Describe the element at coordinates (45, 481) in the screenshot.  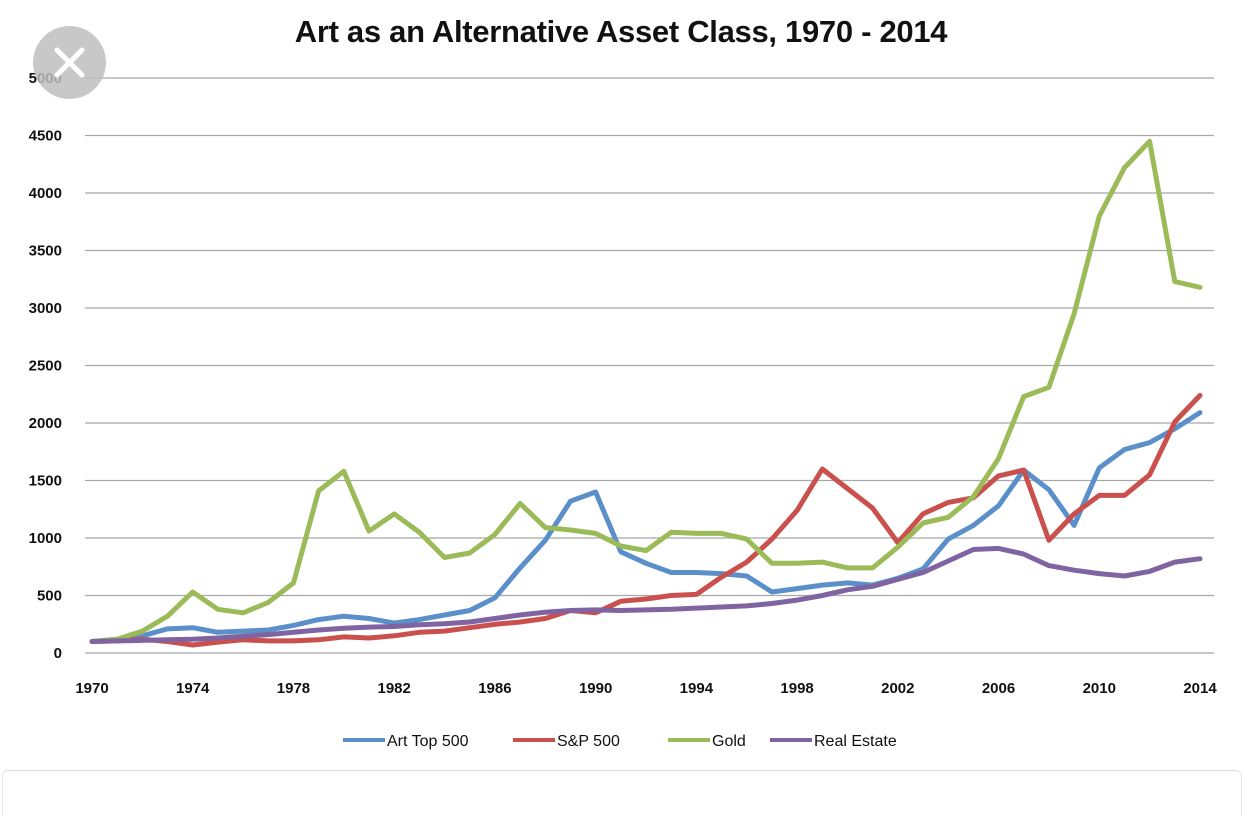
I see `y-tick-label-1500: 1500` at that location.